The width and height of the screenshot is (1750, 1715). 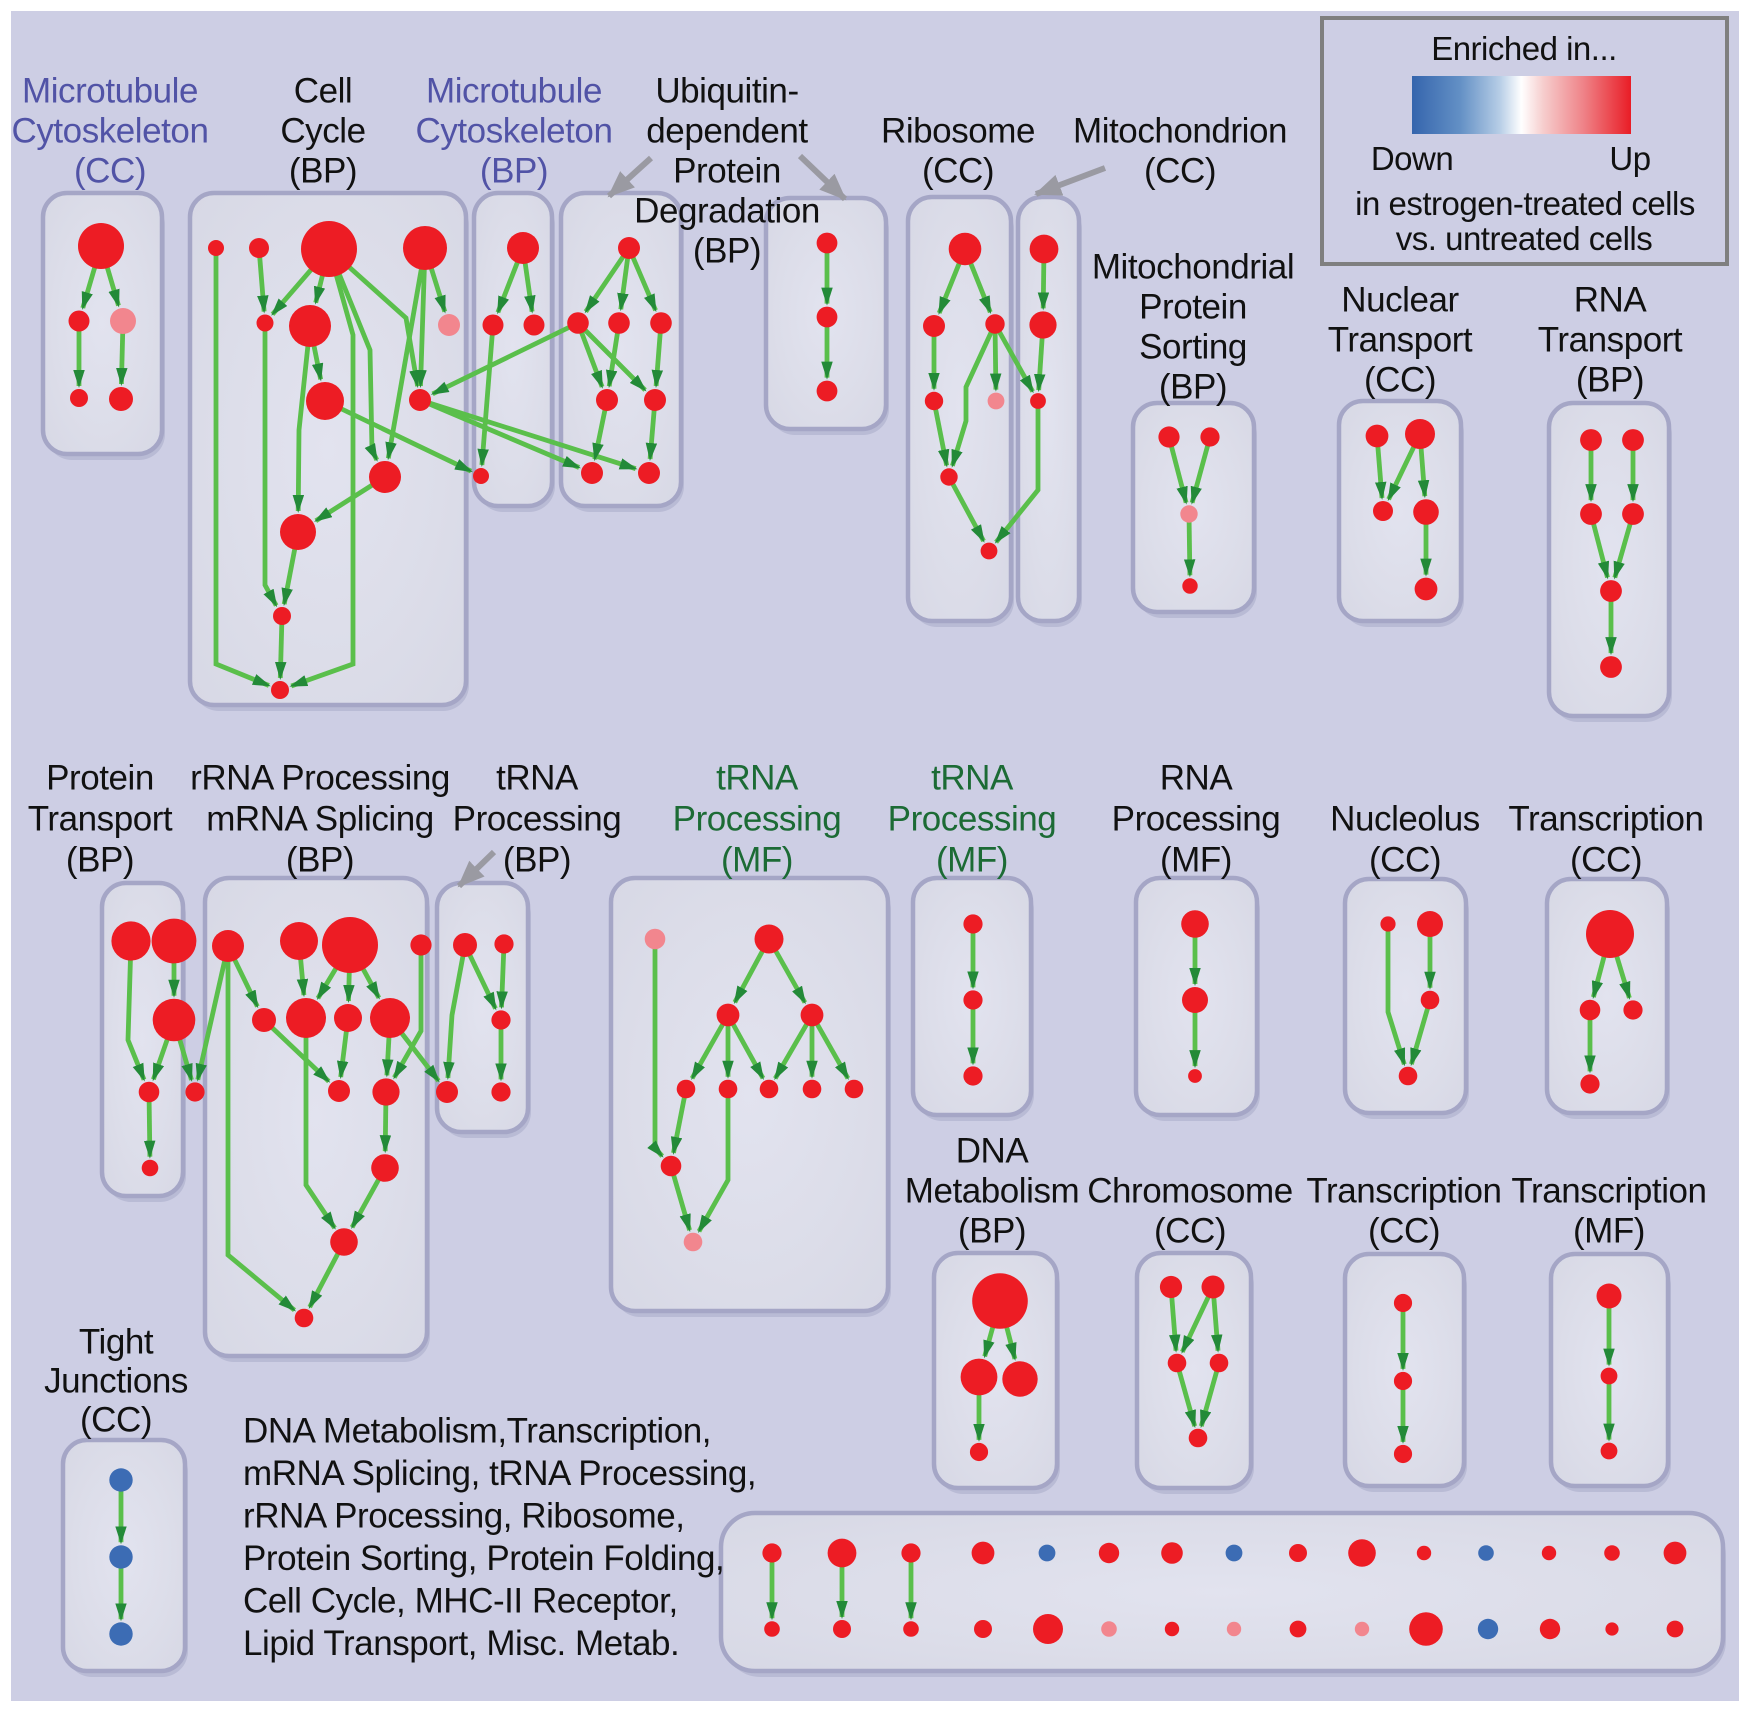 I want to click on svg-text: rRNA Processing, Ribosome,, so click(x=464, y=1516).